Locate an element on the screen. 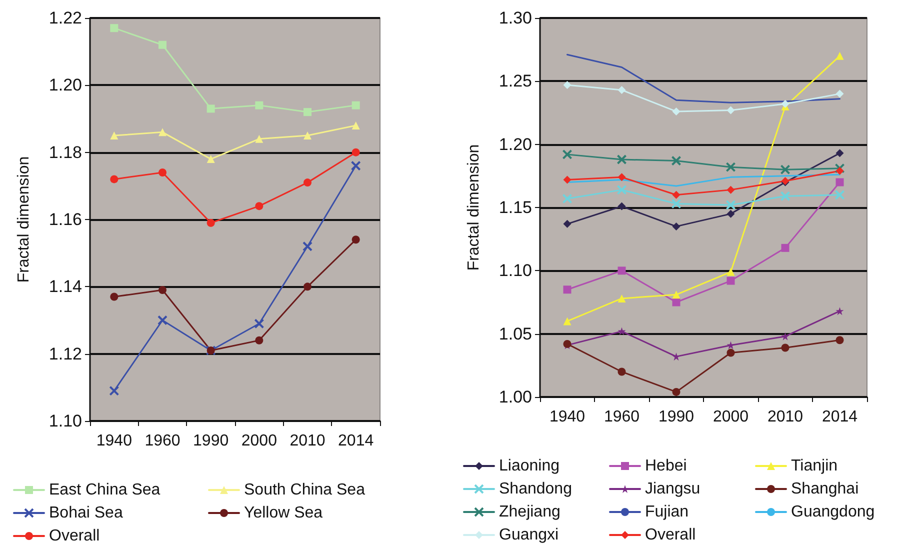 This screenshot has width=917, height=553. legend-label: Bohai Sea is located at coordinates (86, 513).